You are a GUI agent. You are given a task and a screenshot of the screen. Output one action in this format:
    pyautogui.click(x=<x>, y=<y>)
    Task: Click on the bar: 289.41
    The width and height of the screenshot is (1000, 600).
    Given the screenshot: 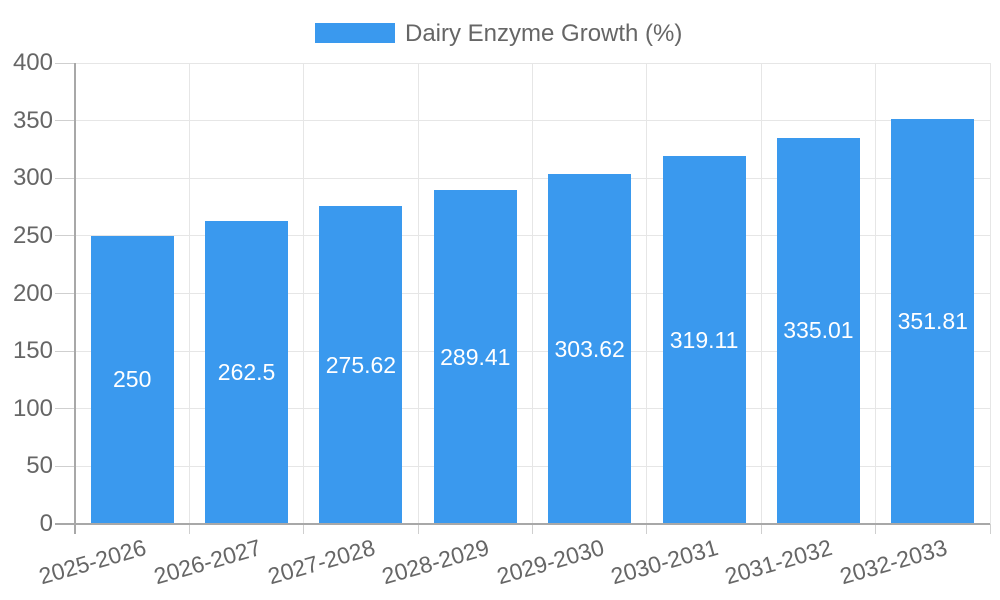 What is the action you would take?
    pyautogui.click(x=475, y=357)
    